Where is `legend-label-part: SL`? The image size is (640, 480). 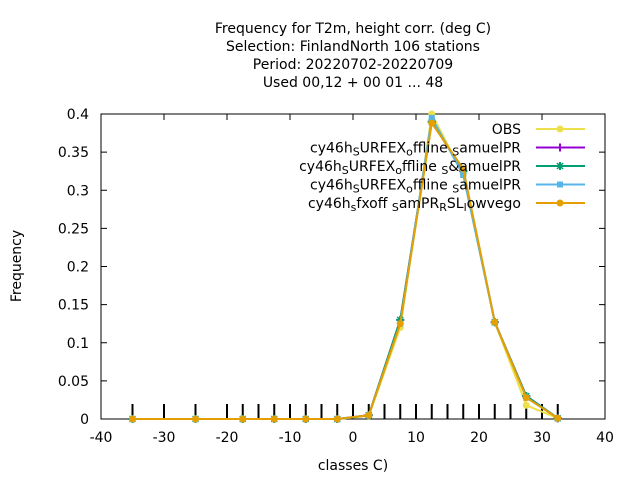
legend-label-part: SL is located at coordinates (455, 204).